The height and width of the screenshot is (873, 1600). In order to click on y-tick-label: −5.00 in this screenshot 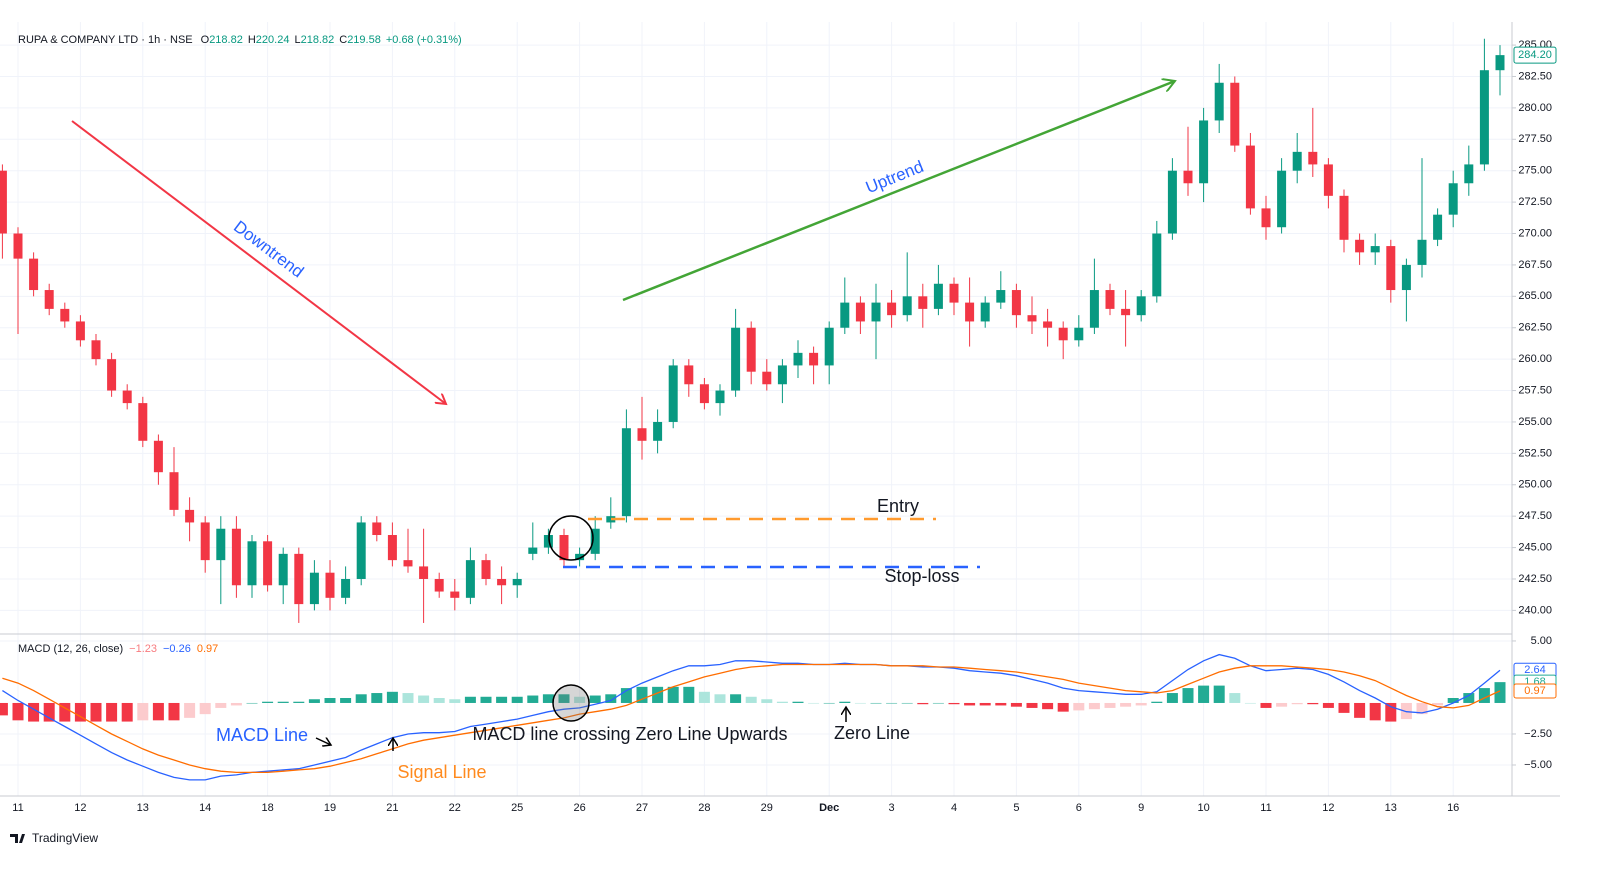, I will do `click(1538, 765)`.